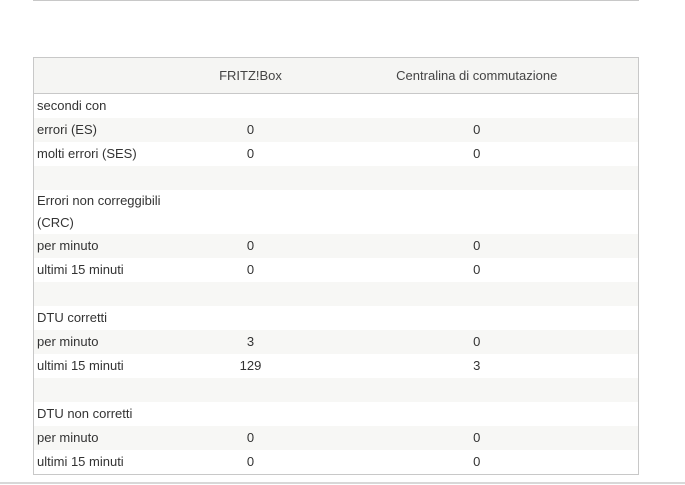 The height and width of the screenshot is (485, 685). I want to click on table-row: errori (ES) 0 0, so click(336, 130).